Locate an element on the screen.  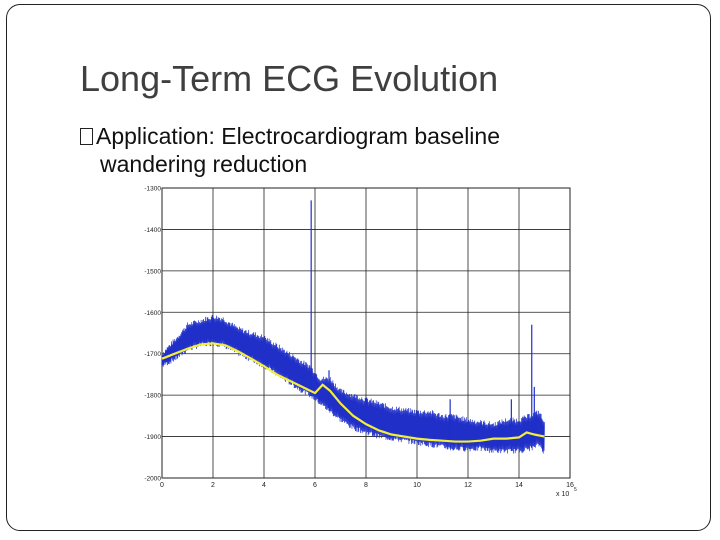
raw-ecg-trace is located at coordinates (353, 384).